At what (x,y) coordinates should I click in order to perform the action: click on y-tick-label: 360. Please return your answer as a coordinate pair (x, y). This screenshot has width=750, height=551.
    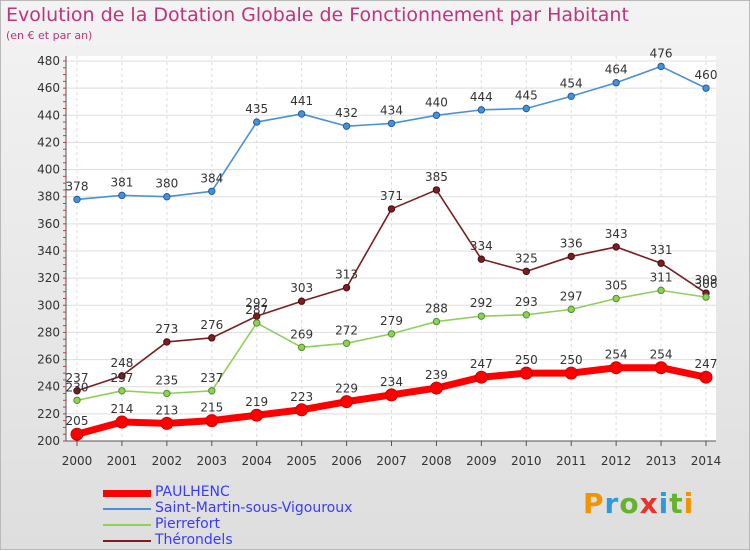
    Looking at the image, I should click on (48, 224).